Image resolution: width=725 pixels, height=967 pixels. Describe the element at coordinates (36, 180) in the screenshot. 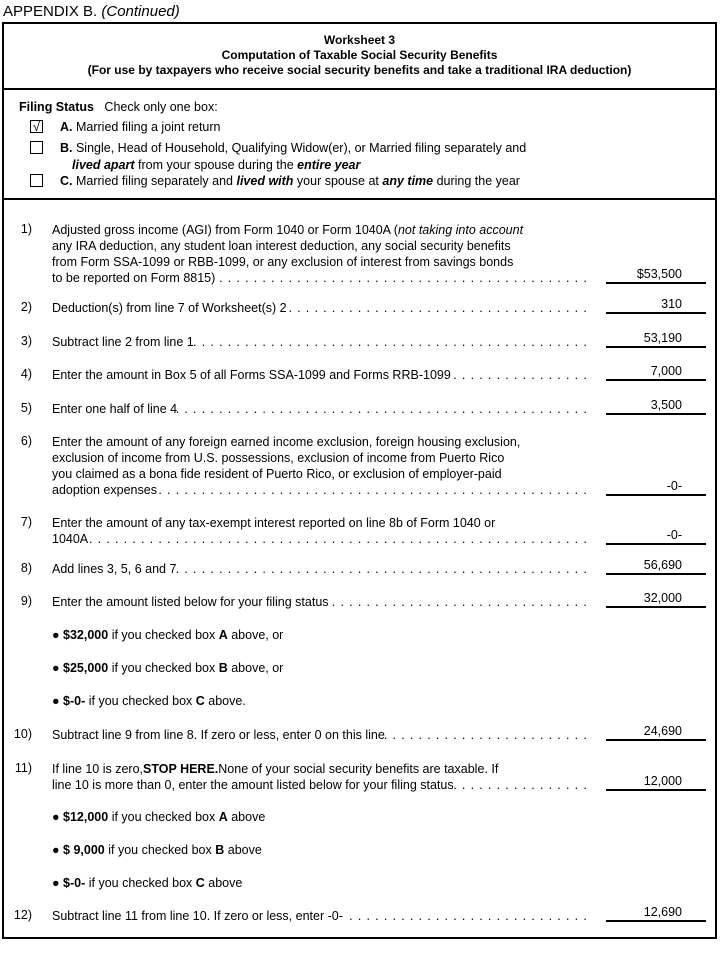

I see `checkbox-c` at that location.